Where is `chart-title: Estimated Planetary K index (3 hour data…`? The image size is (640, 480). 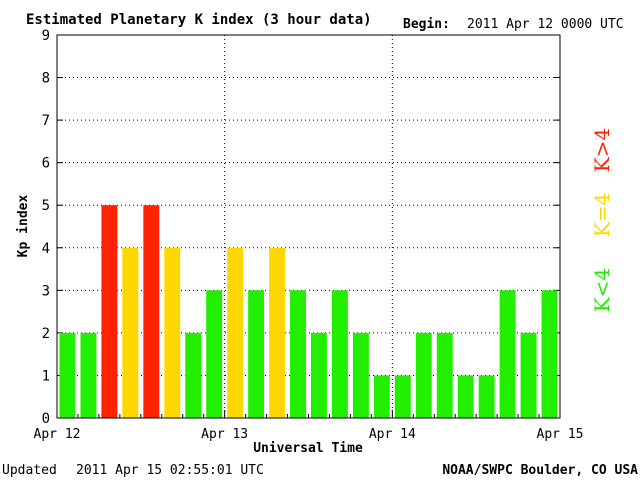
chart-title: Estimated Planetary K index (3 hour data… is located at coordinates (199, 20).